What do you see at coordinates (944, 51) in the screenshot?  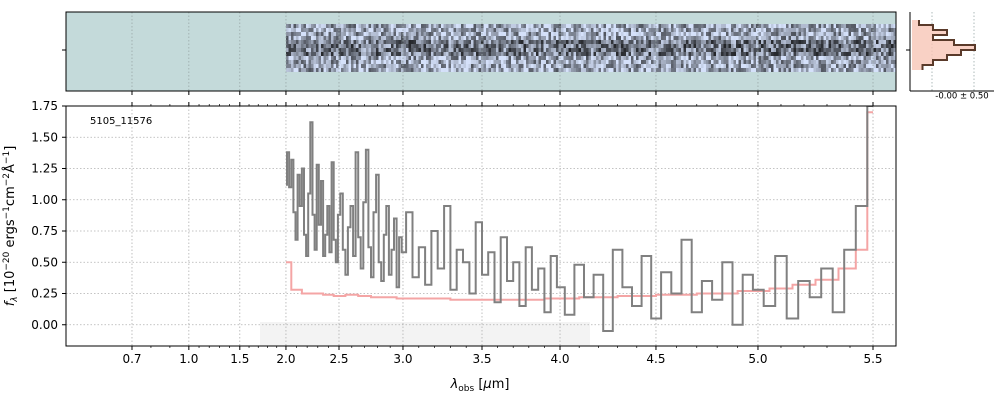 I see `profile-content` at bounding box center [944, 51].